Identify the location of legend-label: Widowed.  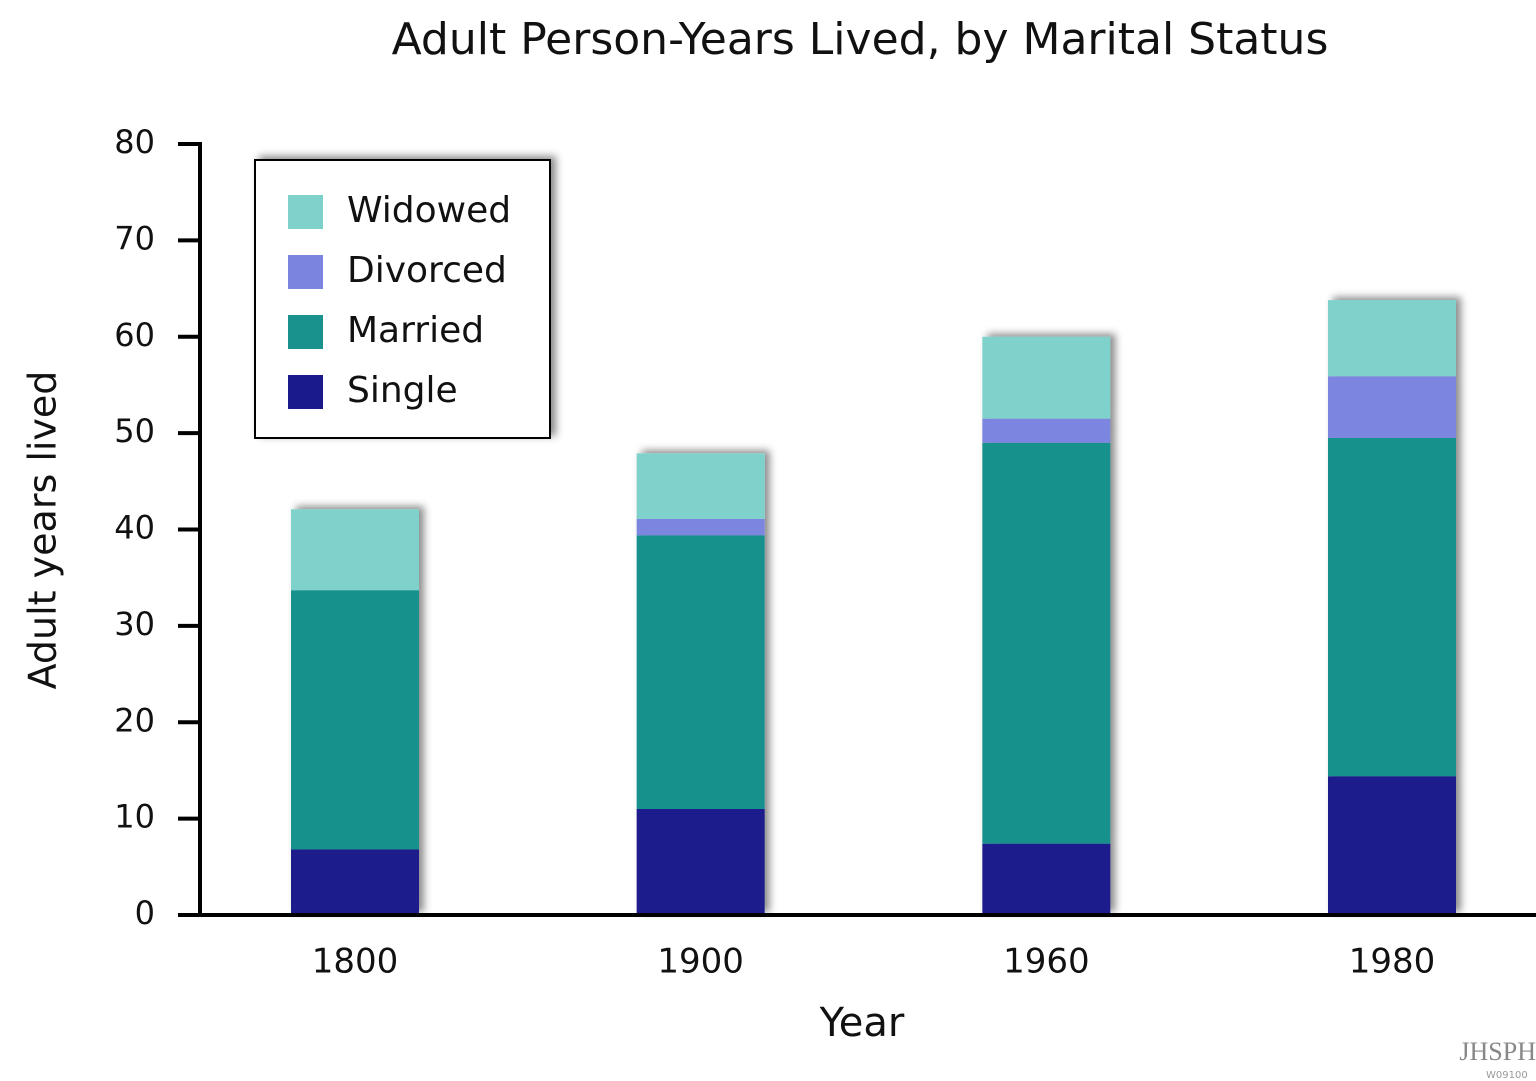
(429, 210).